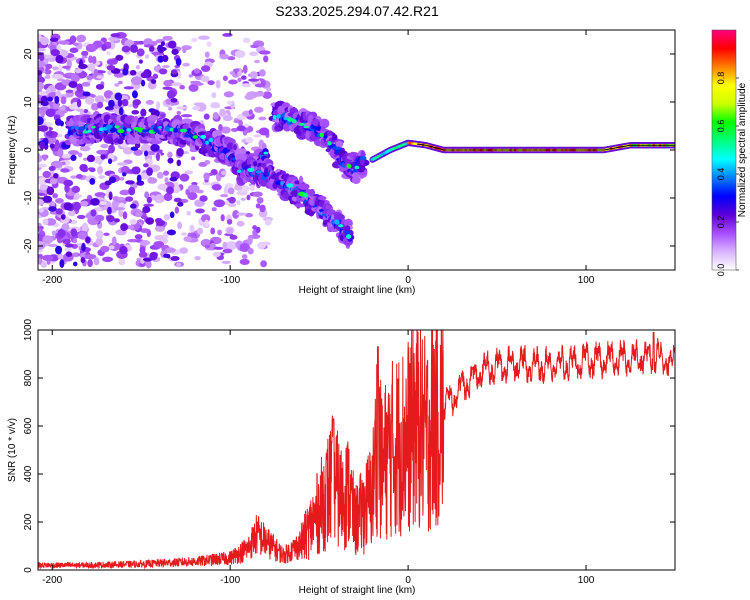  What do you see at coordinates (52, 580) in the screenshot?
I see `x-tick-label: -200` at bounding box center [52, 580].